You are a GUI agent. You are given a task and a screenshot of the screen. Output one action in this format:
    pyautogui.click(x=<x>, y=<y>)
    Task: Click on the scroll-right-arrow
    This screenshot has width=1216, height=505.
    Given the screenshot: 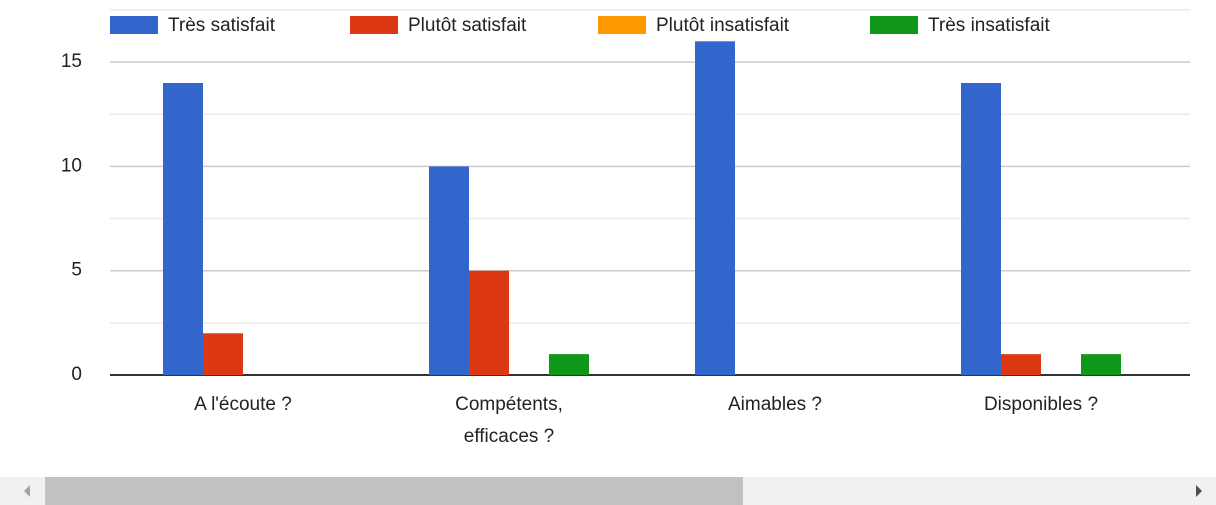 What is the action you would take?
    pyautogui.click(x=1199, y=491)
    